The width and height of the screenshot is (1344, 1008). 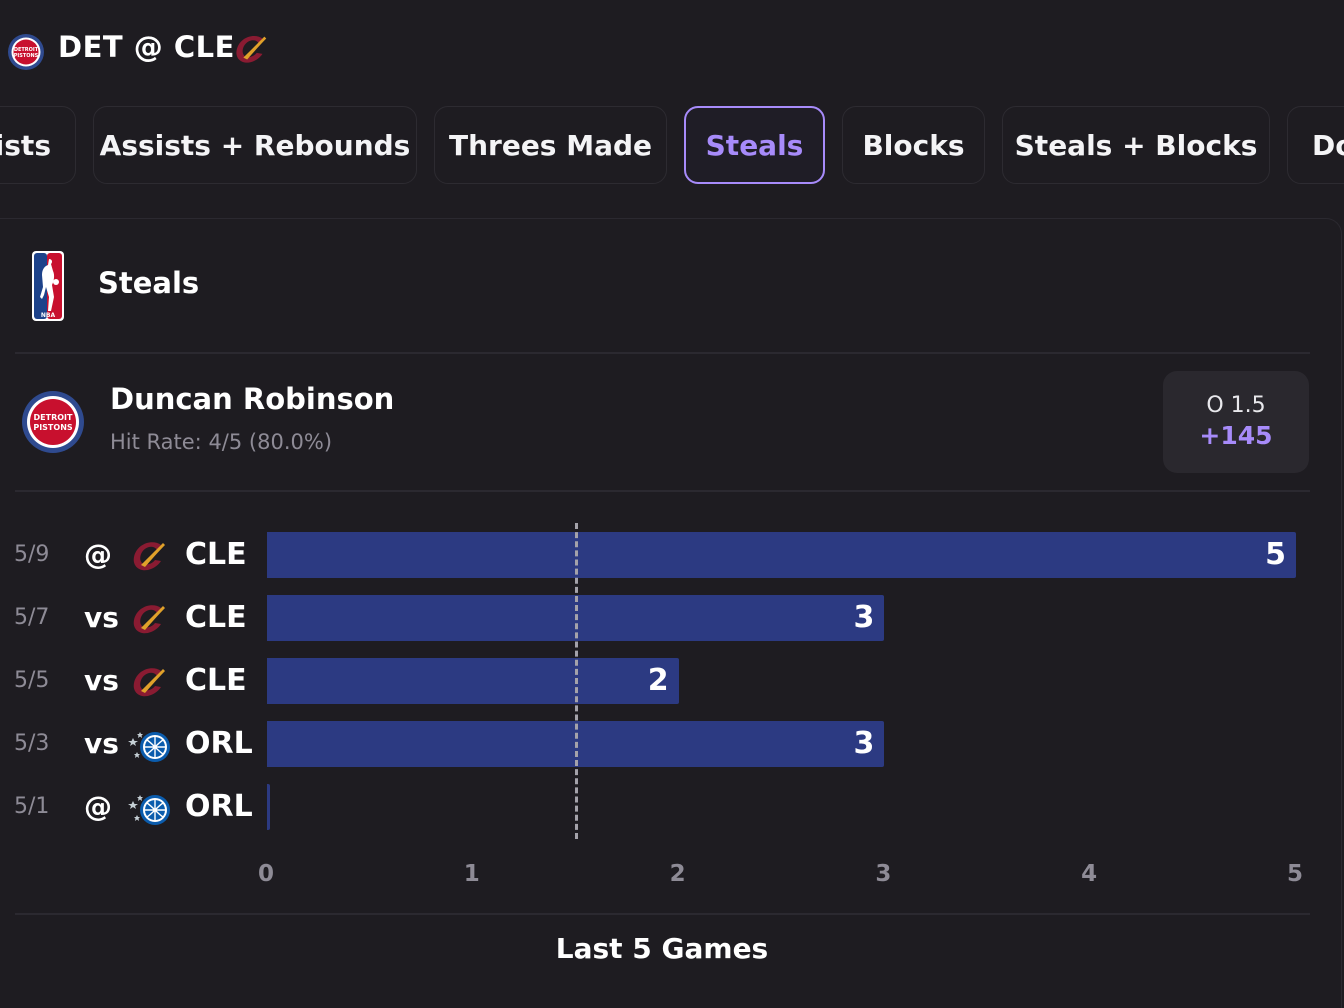 What do you see at coordinates (672, 746) in the screenshot?
I see `chart-row: 5/3 vs ORL 3` at bounding box center [672, 746].